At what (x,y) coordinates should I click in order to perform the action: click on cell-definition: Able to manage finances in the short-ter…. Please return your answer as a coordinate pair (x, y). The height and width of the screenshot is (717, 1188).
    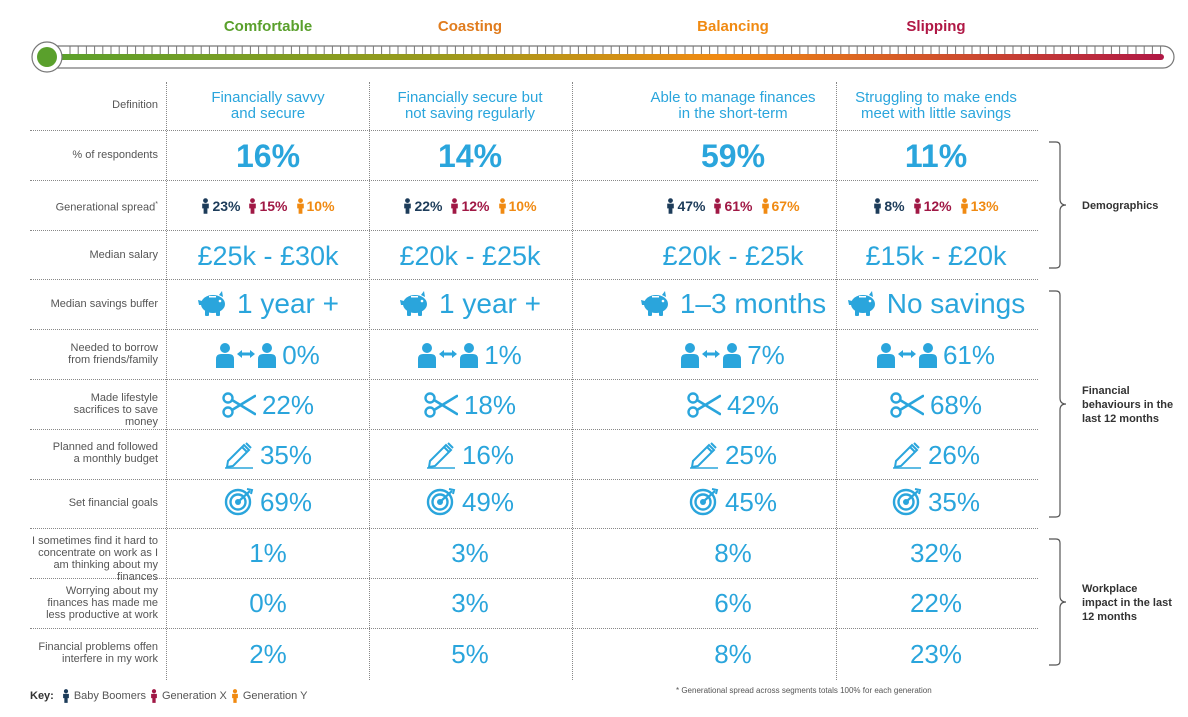
    Looking at the image, I should click on (733, 106).